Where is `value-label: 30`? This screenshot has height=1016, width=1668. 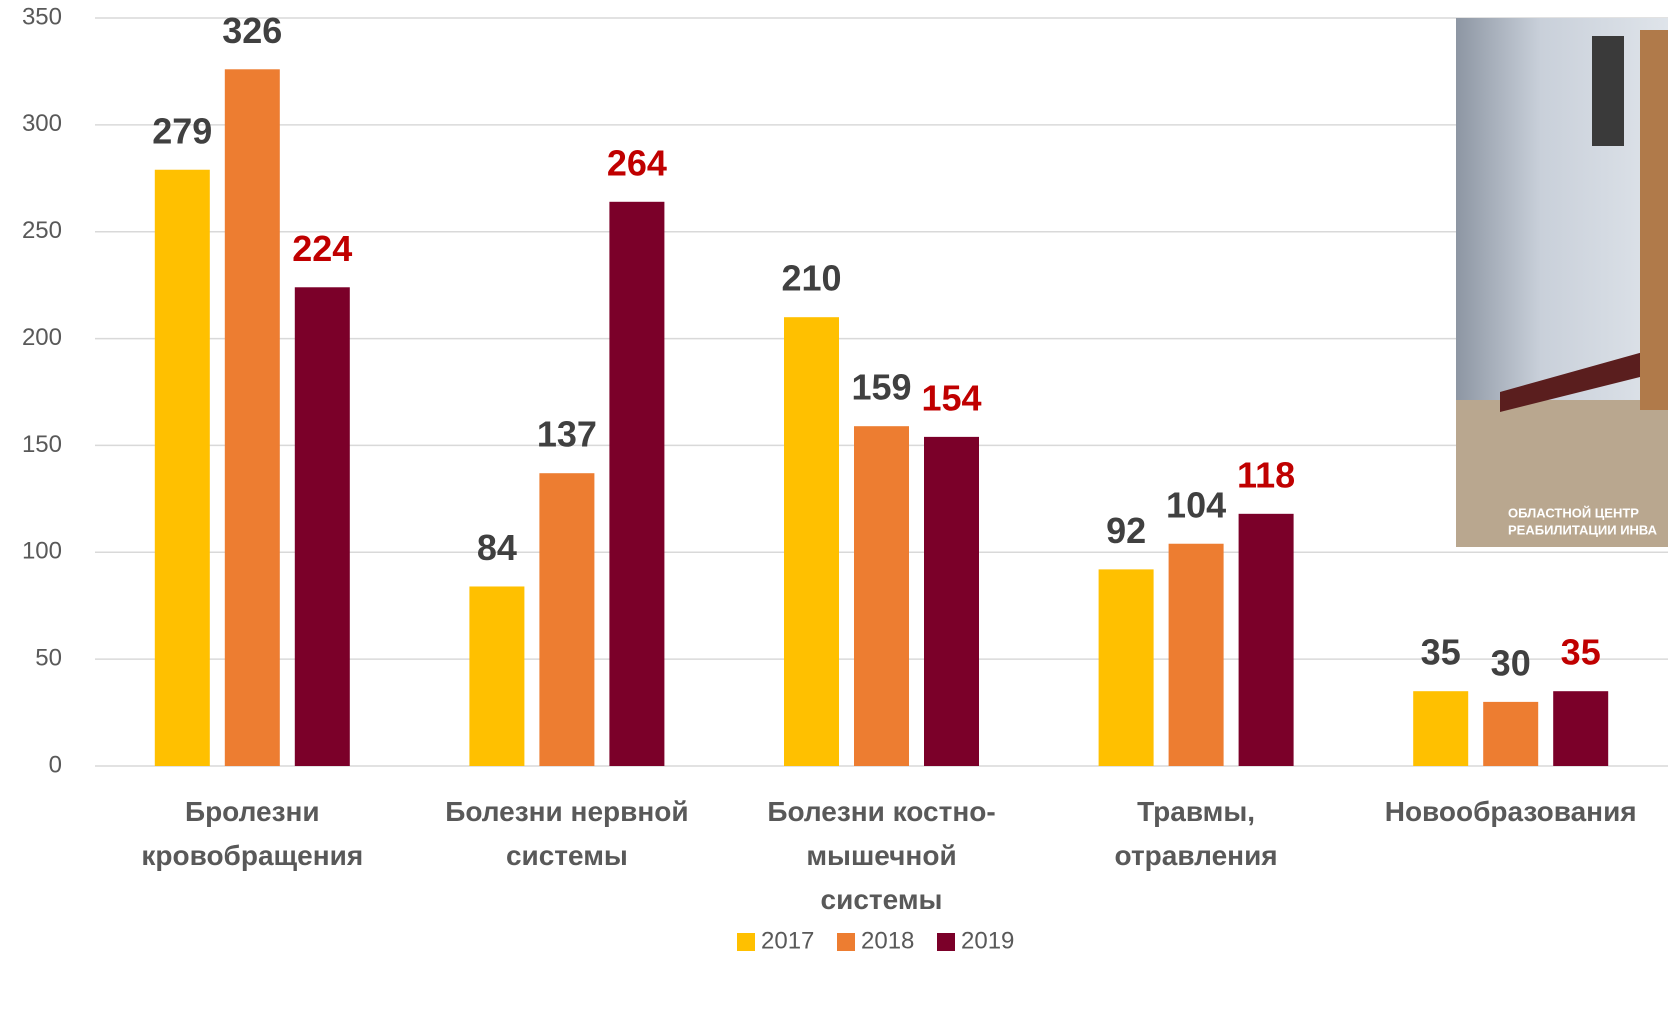 value-label: 30 is located at coordinates (1511, 662).